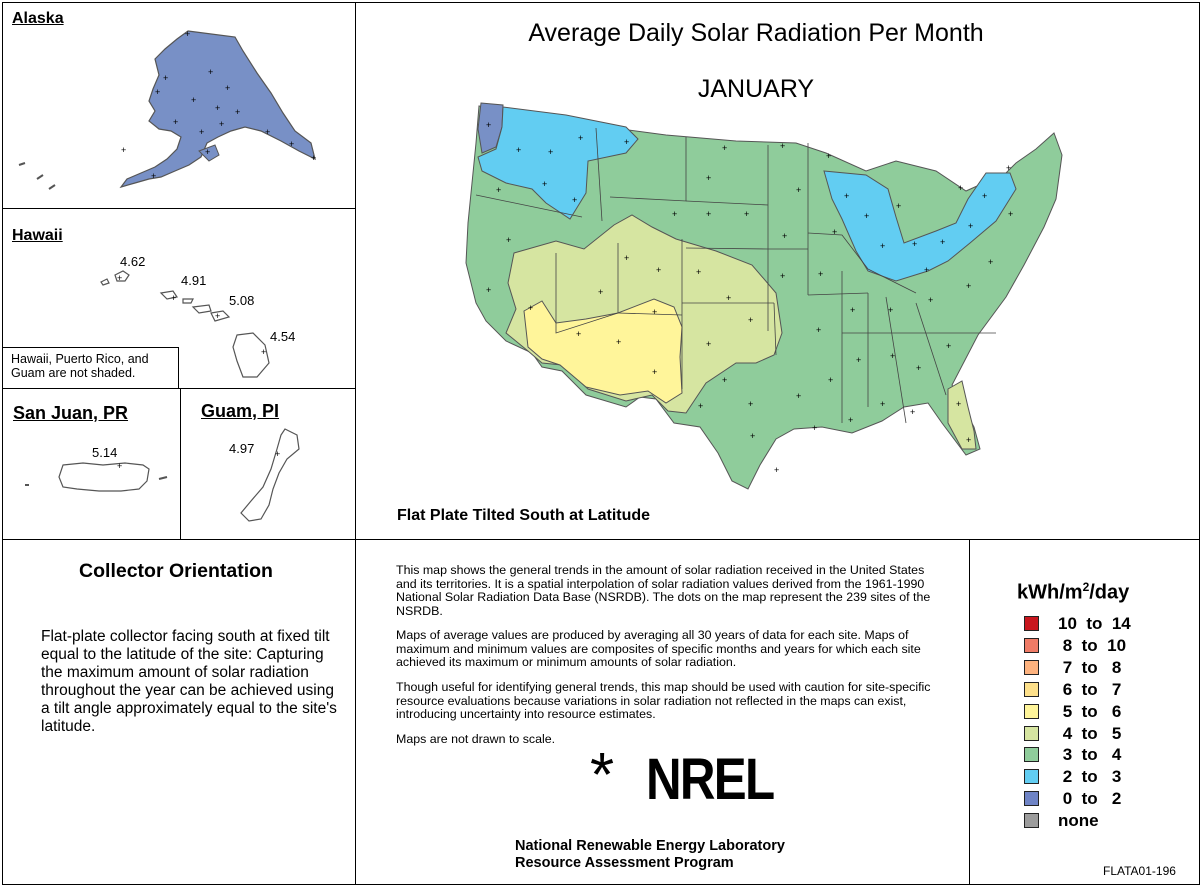 The image size is (1203, 888). What do you see at coordinates (1090, 799) in the screenshot?
I see `legend-label: 0 to 2` at bounding box center [1090, 799].